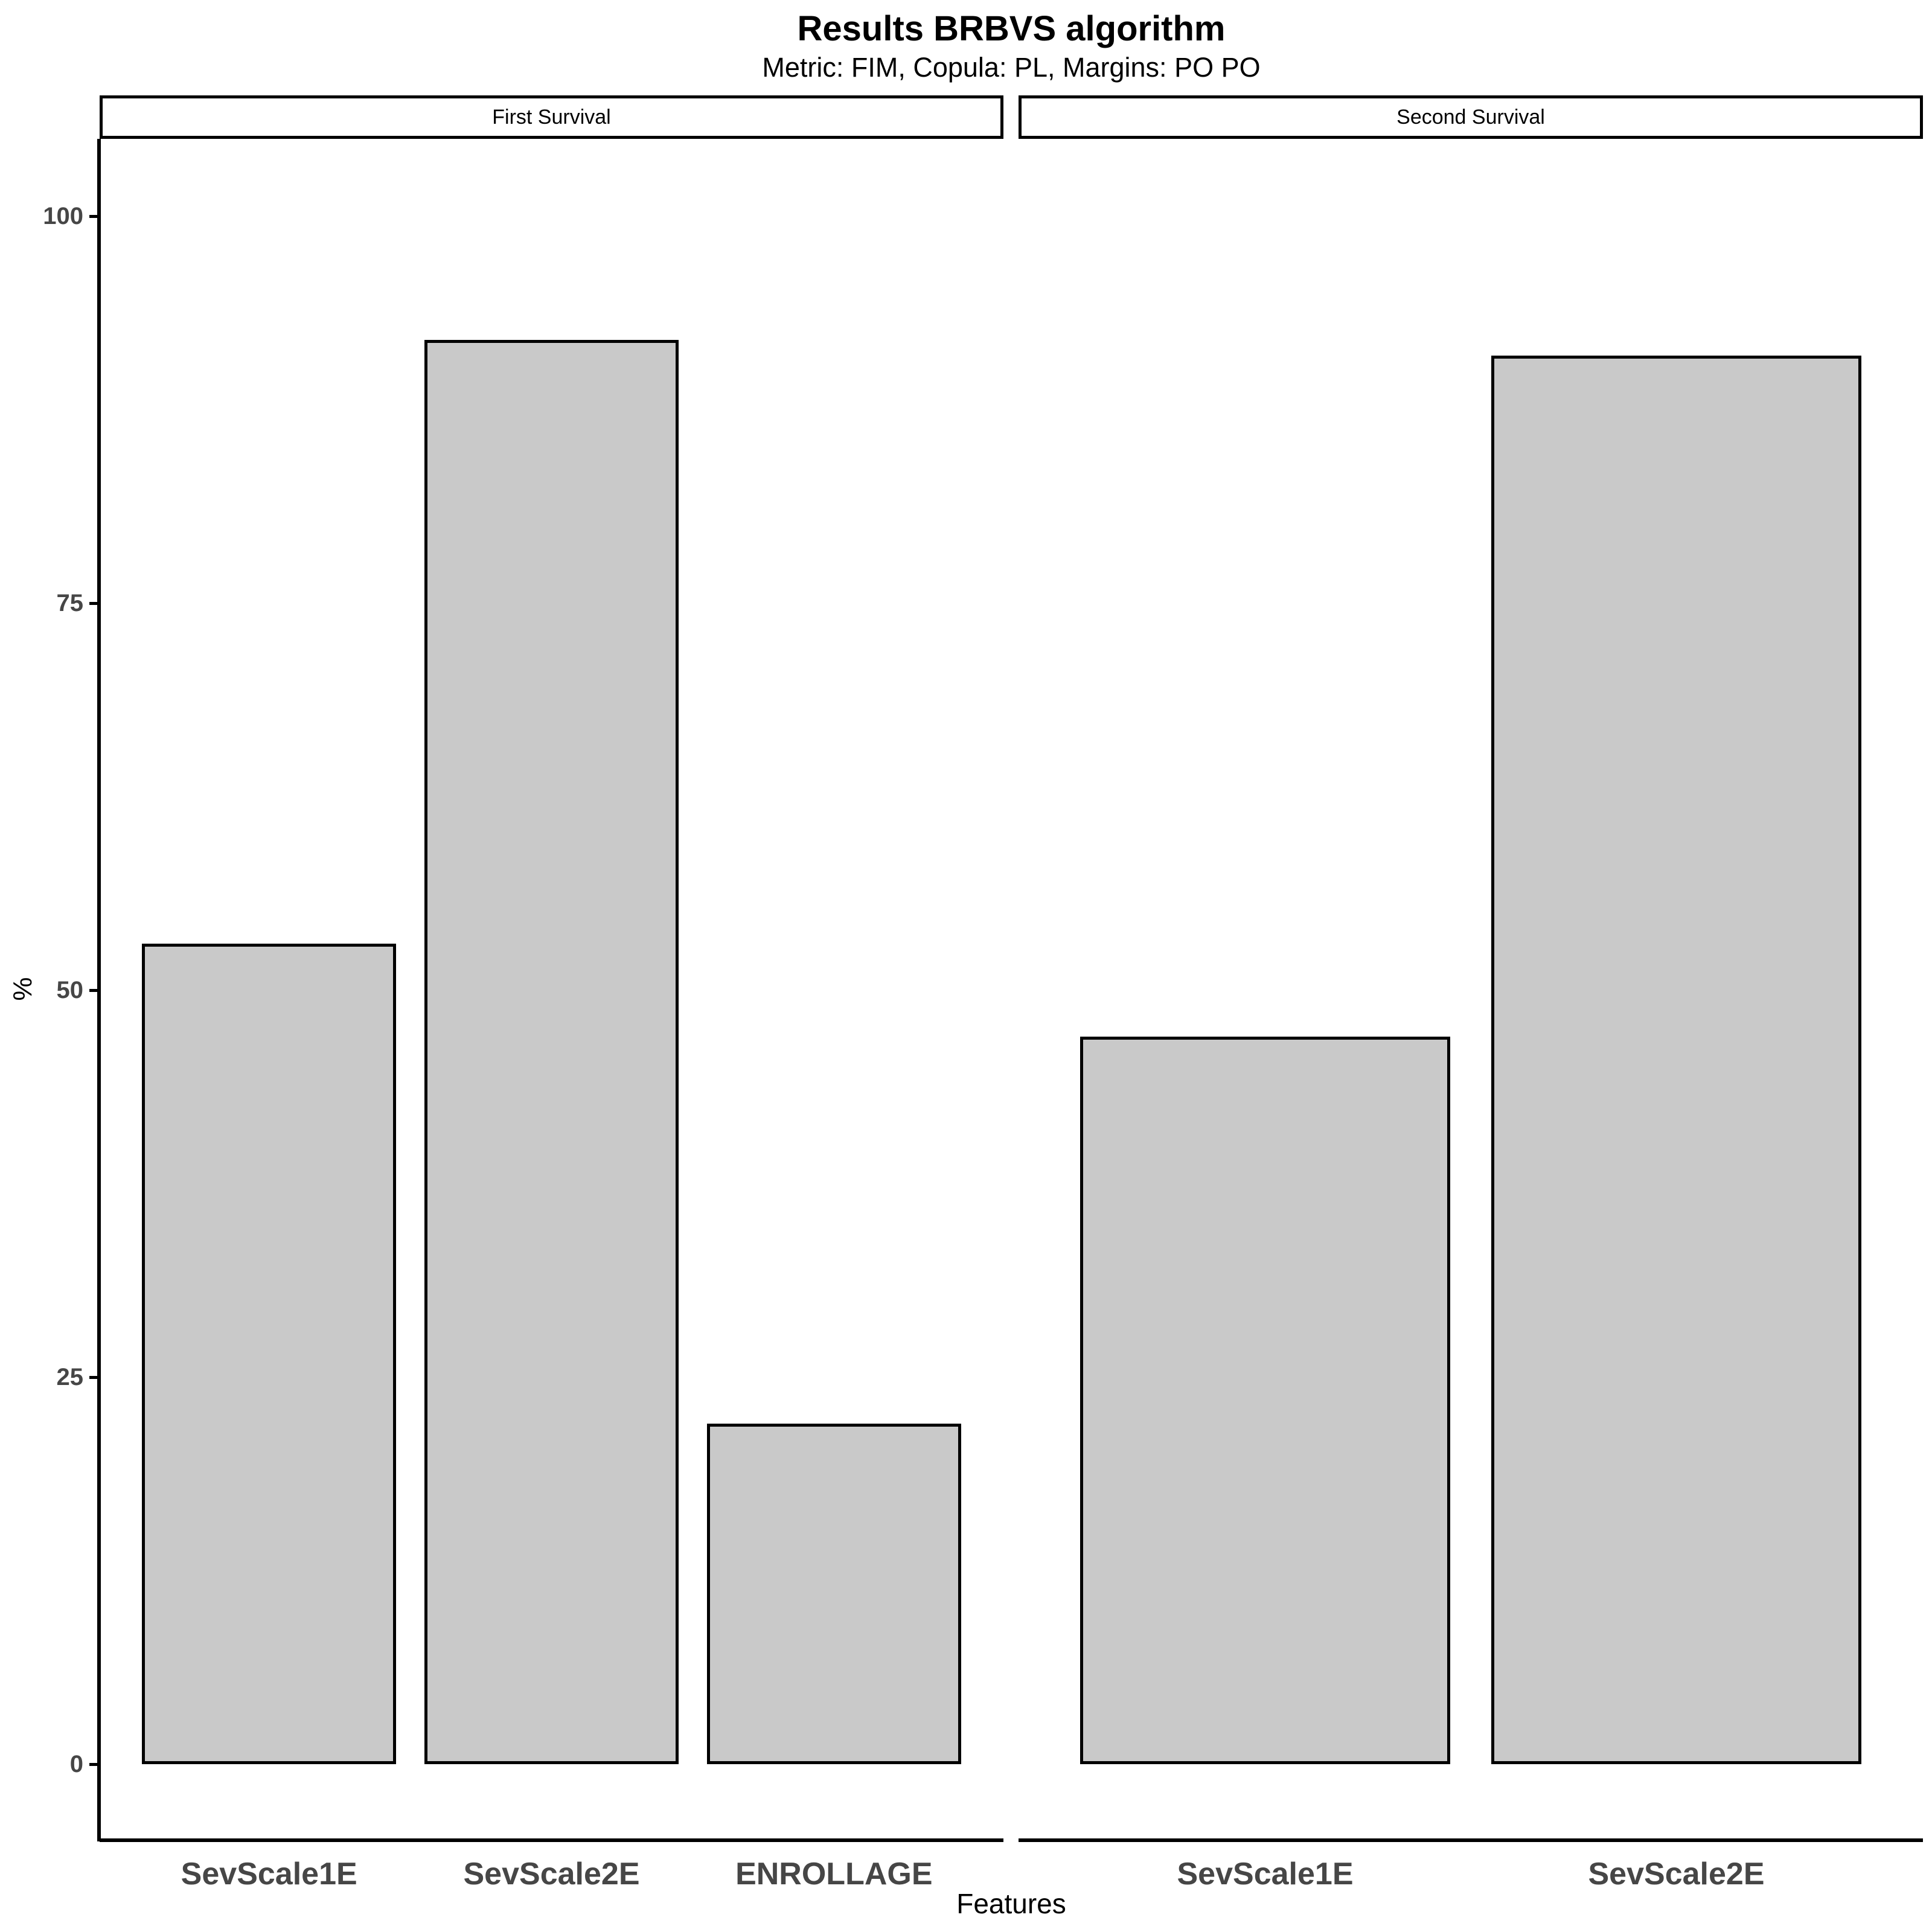 The height and width of the screenshot is (1932, 1932). What do you see at coordinates (70, 990) in the screenshot?
I see `y-tick-label: 50` at bounding box center [70, 990].